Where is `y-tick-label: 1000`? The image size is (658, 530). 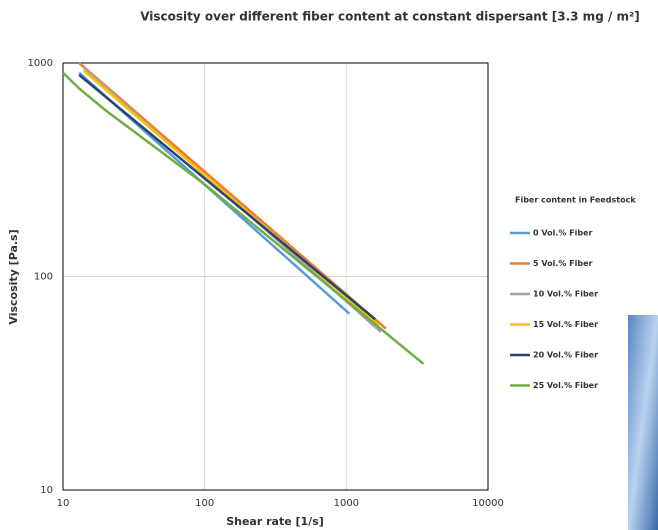
y-tick-label: 1000 is located at coordinates (40, 63).